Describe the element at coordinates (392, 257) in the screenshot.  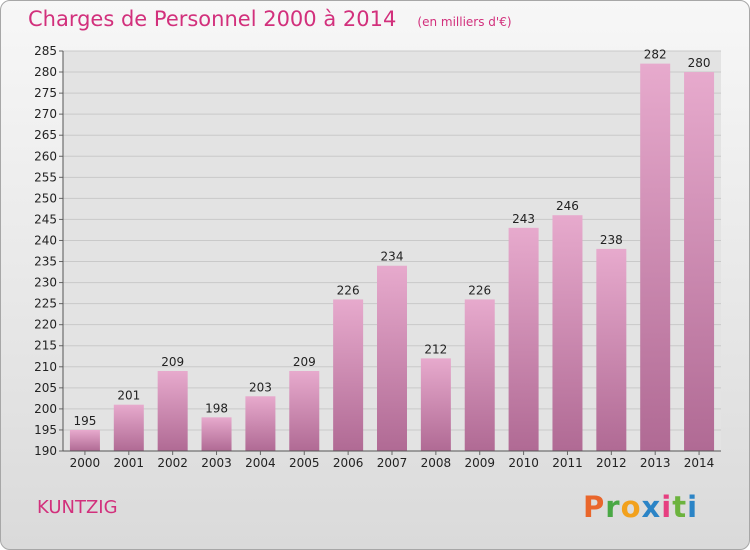
I see `data-label-2007: 234` at that location.